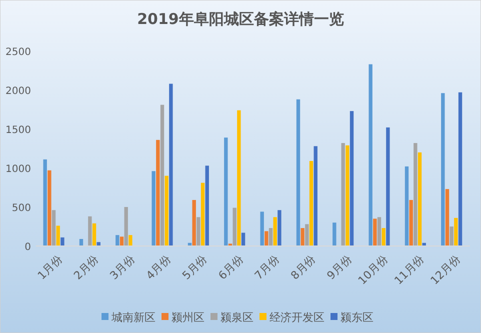  What do you see at coordinates (240, 19) in the screenshot?
I see `chart-title: 2019年阜阳城区备案详情一览` at bounding box center [240, 19].